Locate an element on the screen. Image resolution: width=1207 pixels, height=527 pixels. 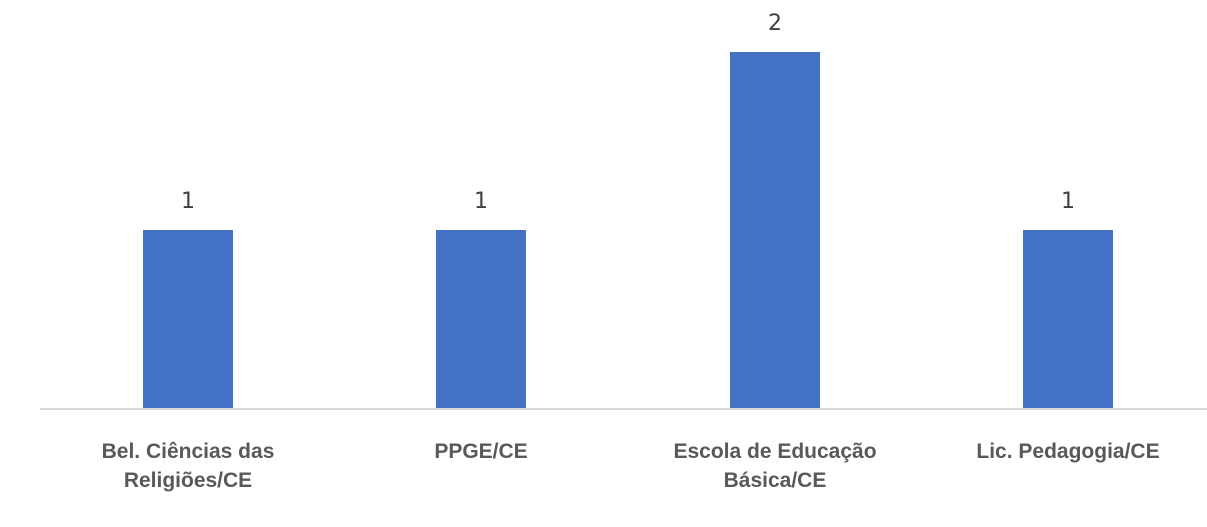
data-label-3: 2 is located at coordinates (775, 23).